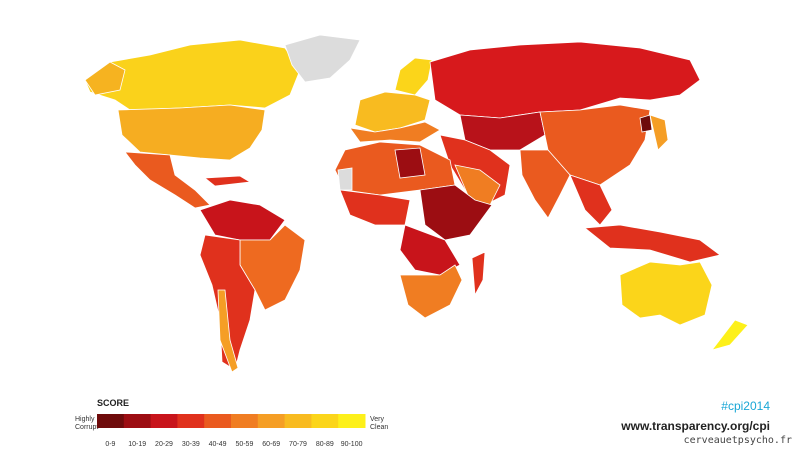 The width and height of the screenshot is (800, 455). Describe the element at coordinates (646, 123) in the screenshot. I see `north-korea` at that location.